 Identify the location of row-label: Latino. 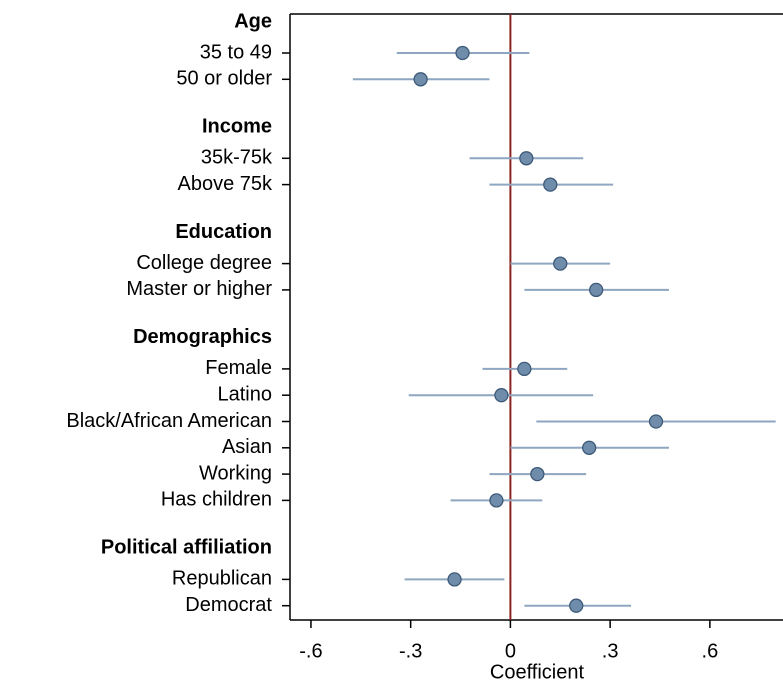
(245, 394).